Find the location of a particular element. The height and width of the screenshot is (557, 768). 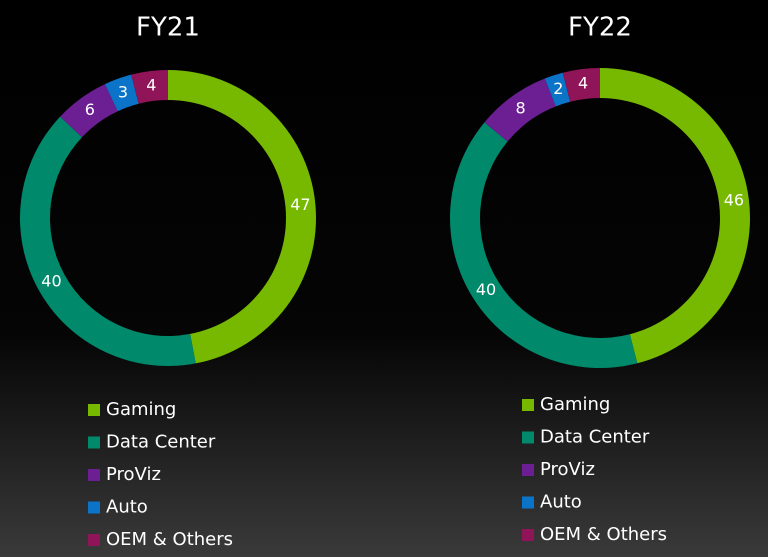

data-label: 46 is located at coordinates (734, 200).